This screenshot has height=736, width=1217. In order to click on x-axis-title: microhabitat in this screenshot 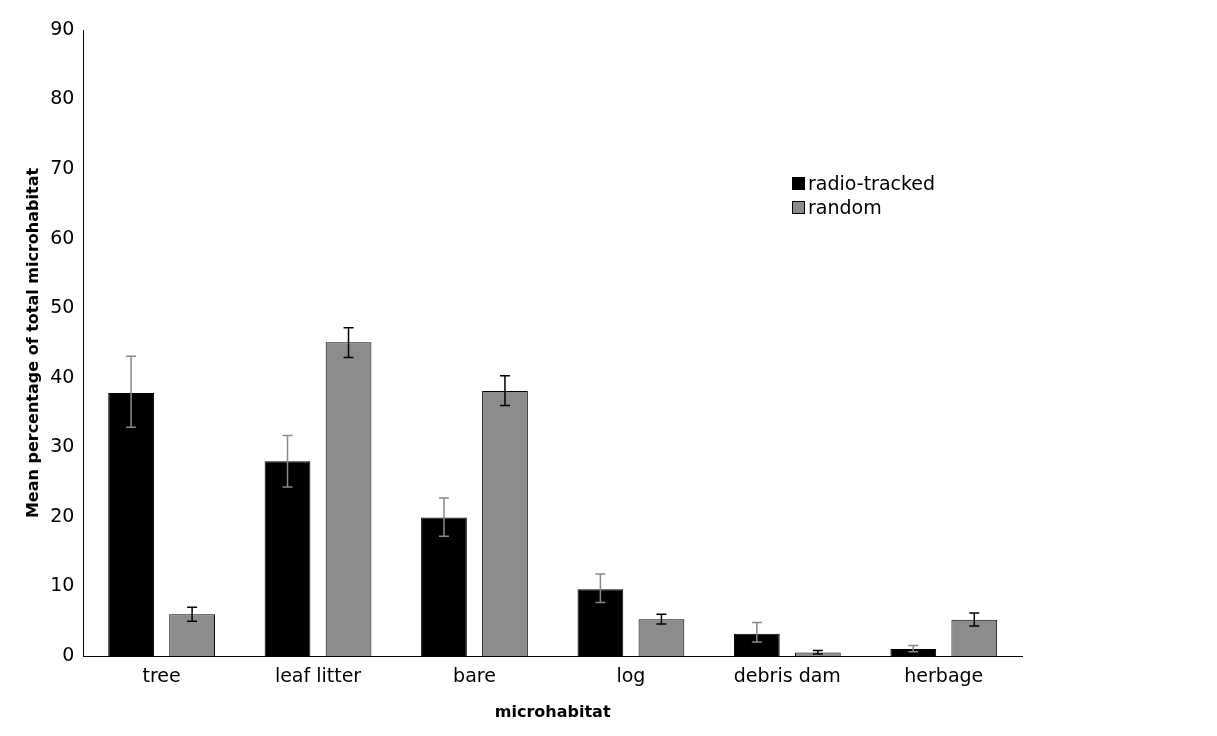, I will do `click(552, 711)`.